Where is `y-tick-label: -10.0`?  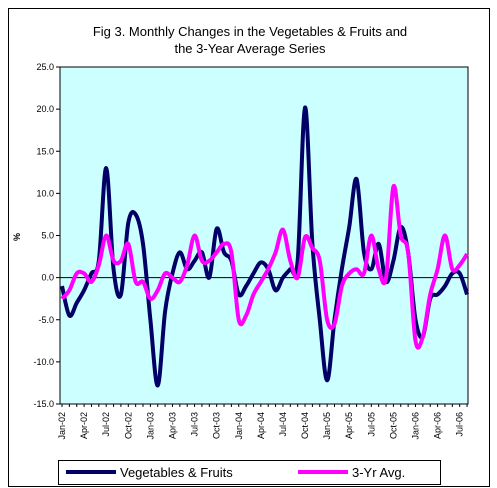
y-tick-label: -10.0 is located at coordinates (43, 362).